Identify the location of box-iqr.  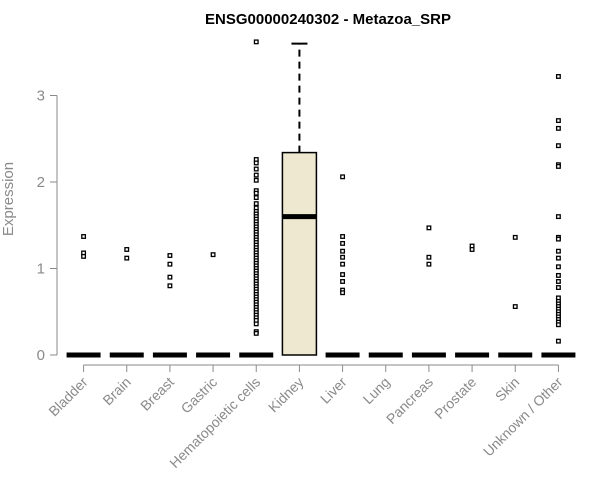
(299, 253).